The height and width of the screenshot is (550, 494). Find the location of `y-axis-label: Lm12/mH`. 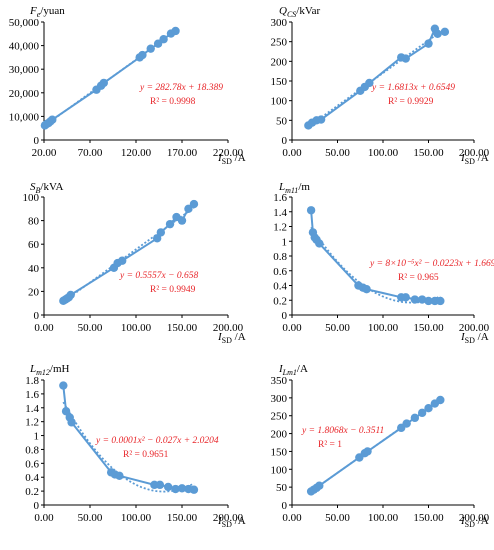

y-axis-label: Lm12/mH is located at coordinates (49, 370).